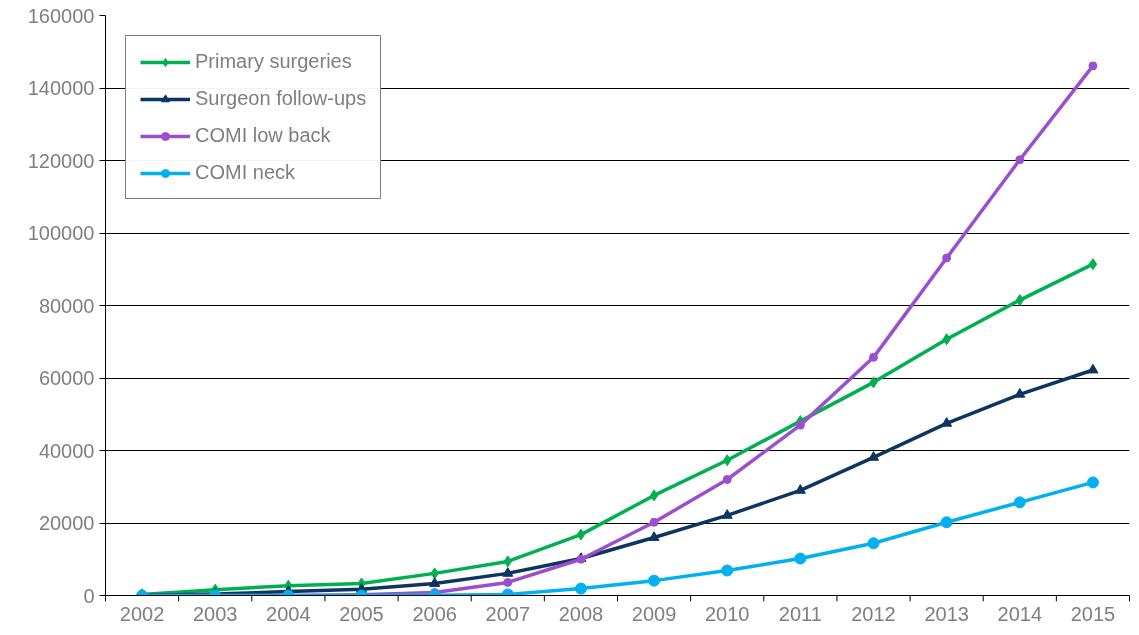  Describe the element at coordinates (89, 595) in the screenshot. I see `y-tick-label: 0` at that location.